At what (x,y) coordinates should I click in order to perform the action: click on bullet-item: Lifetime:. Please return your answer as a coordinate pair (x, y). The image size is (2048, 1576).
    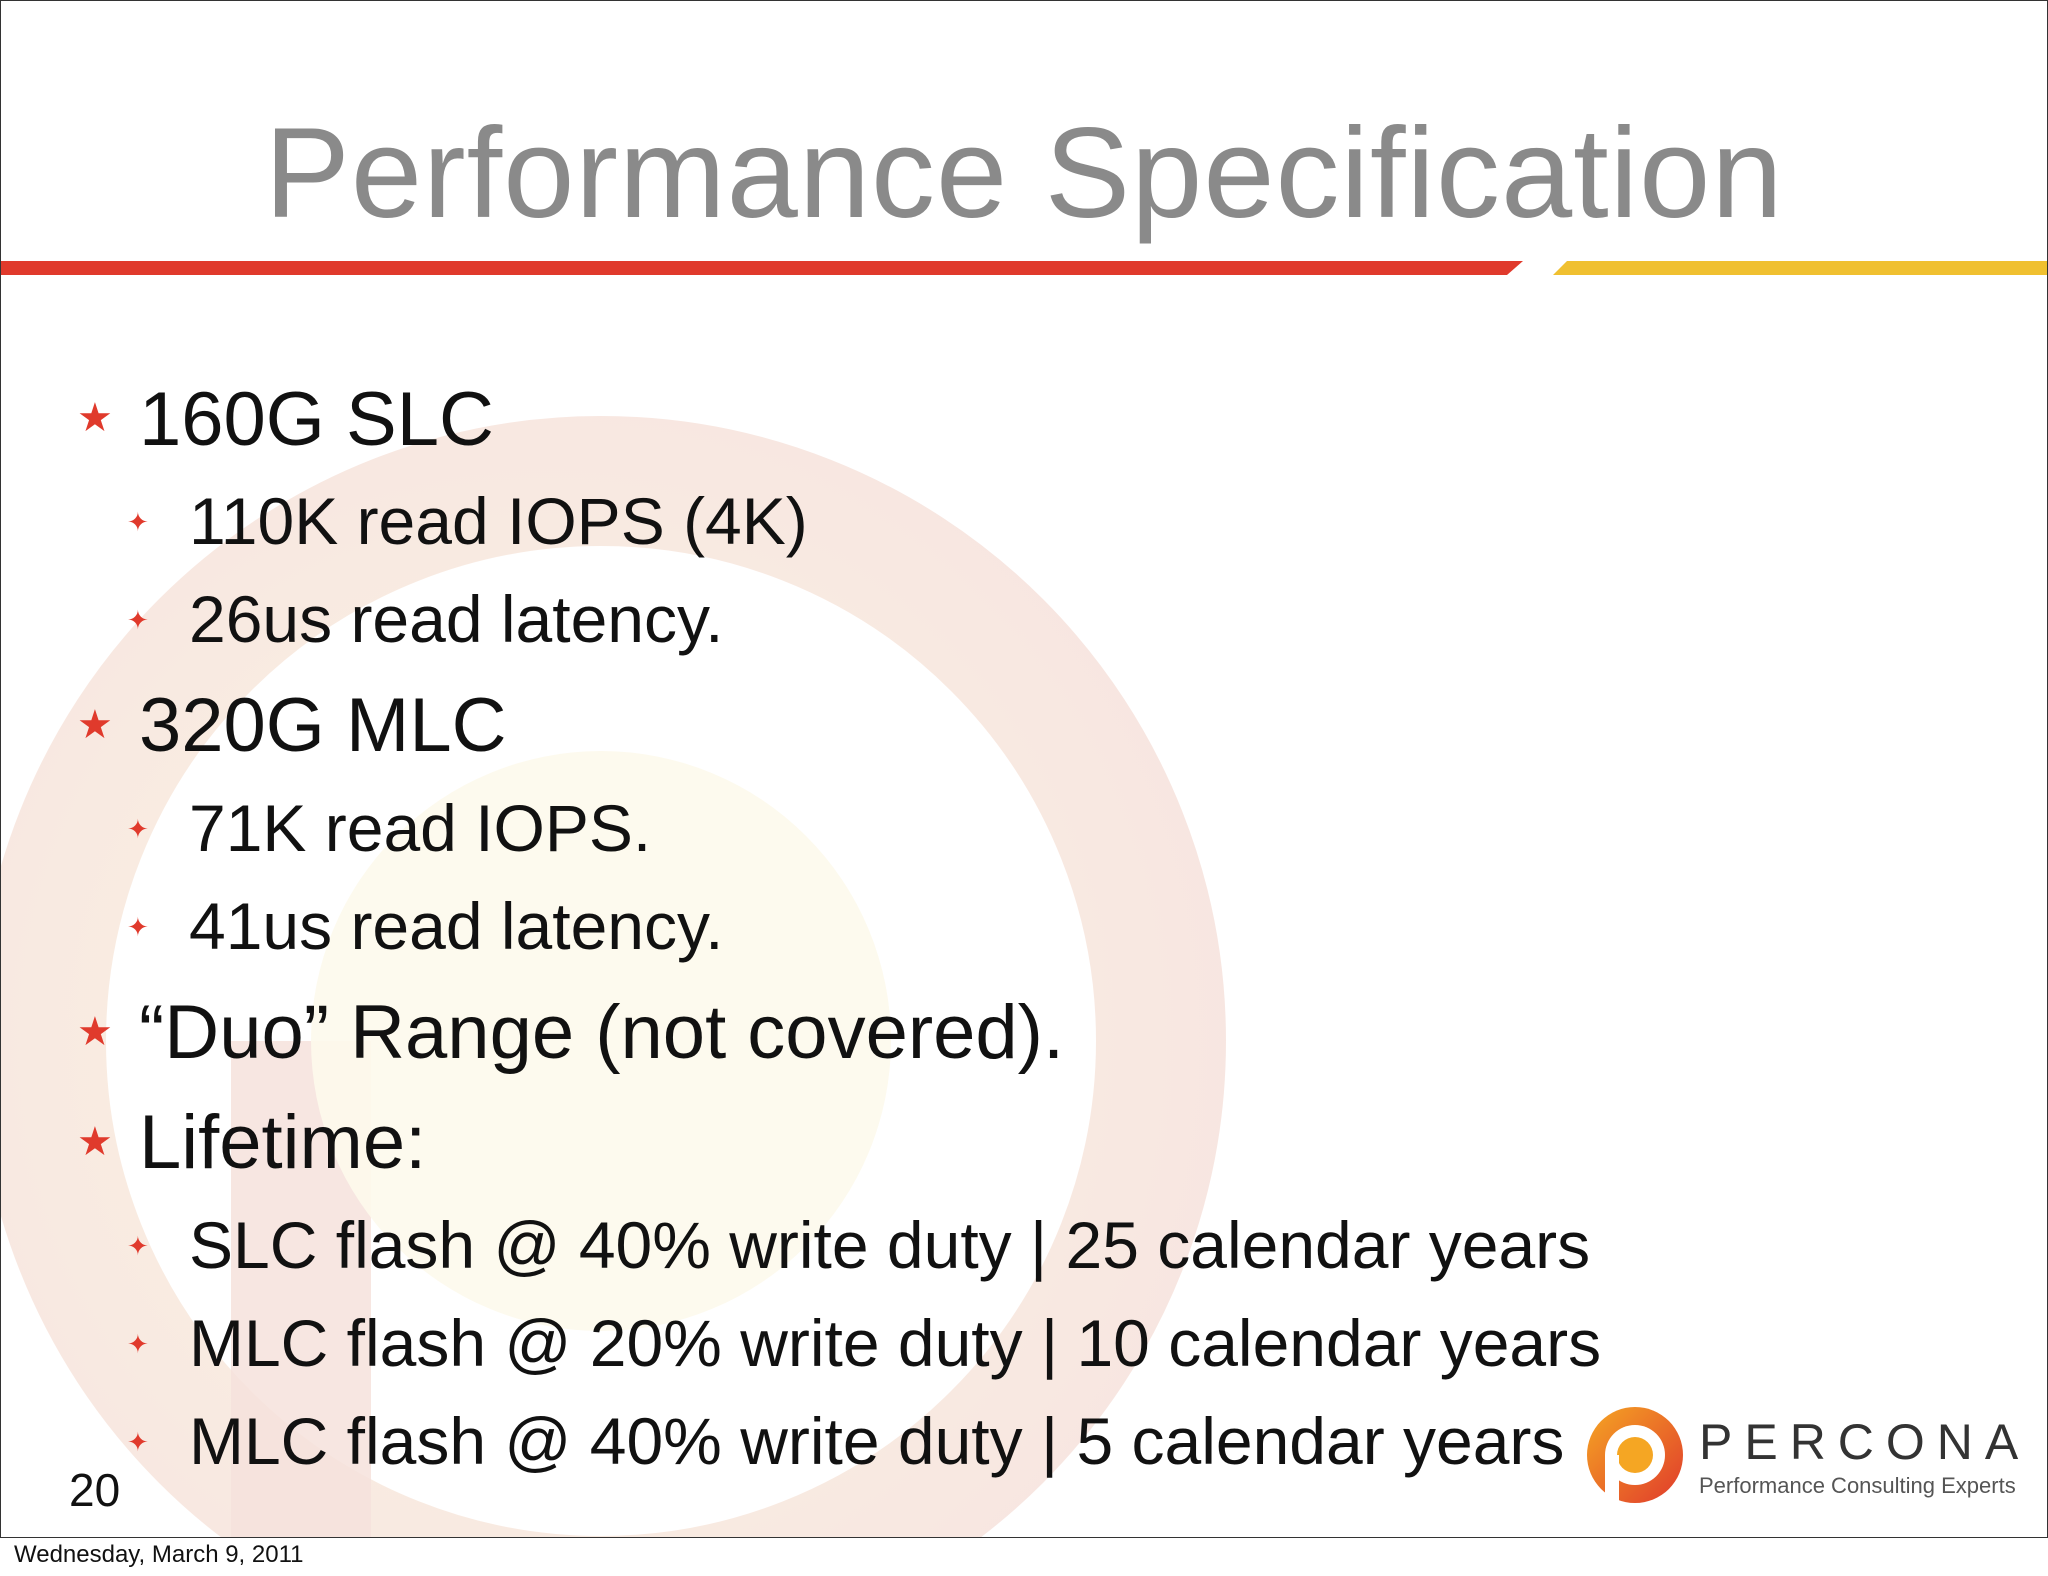
    Looking at the image, I should click on (283, 1142).